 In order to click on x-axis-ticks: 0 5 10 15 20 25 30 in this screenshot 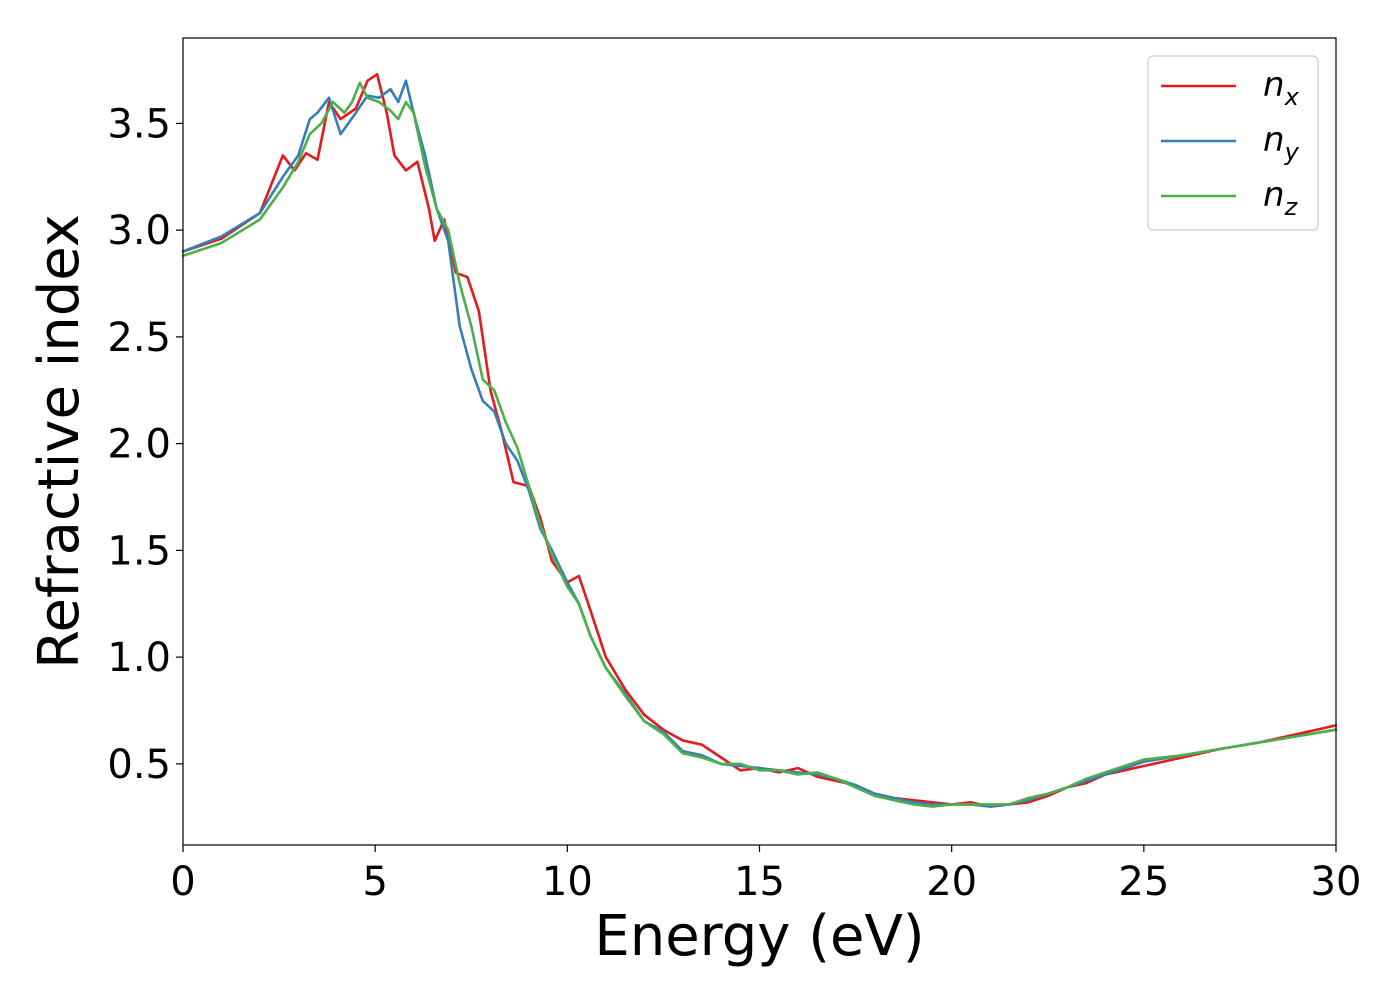, I will do `click(765, 875)`.